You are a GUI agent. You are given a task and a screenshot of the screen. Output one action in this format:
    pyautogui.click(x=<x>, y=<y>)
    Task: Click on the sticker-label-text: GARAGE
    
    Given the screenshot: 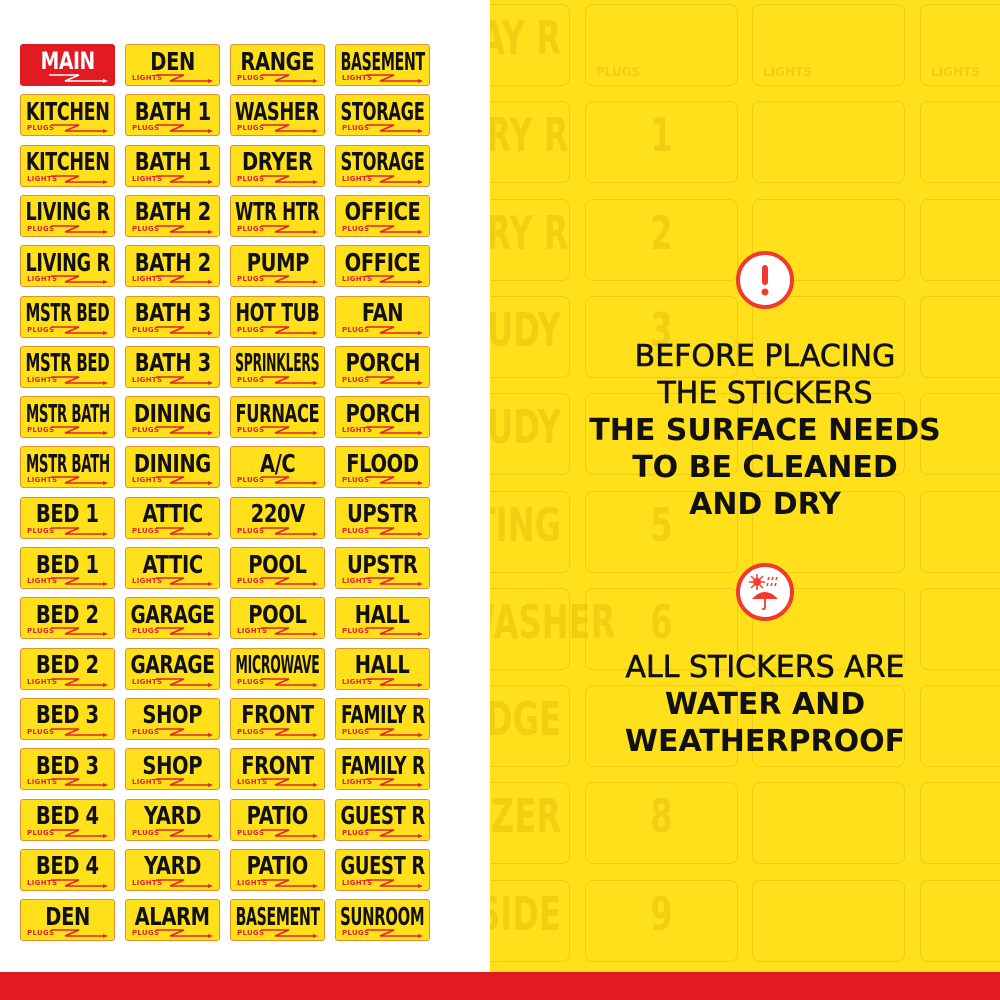 What is the action you would take?
    pyautogui.click(x=172, y=614)
    